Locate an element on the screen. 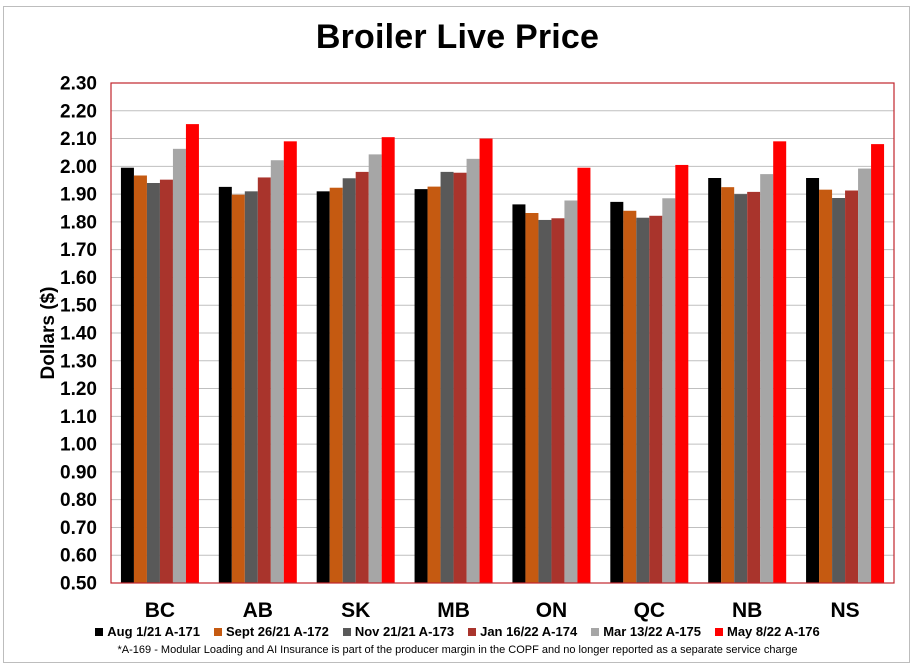 The image size is (915, 671). legend-label: Sept 26/21 A-172 is located at coordinates (277, 631).